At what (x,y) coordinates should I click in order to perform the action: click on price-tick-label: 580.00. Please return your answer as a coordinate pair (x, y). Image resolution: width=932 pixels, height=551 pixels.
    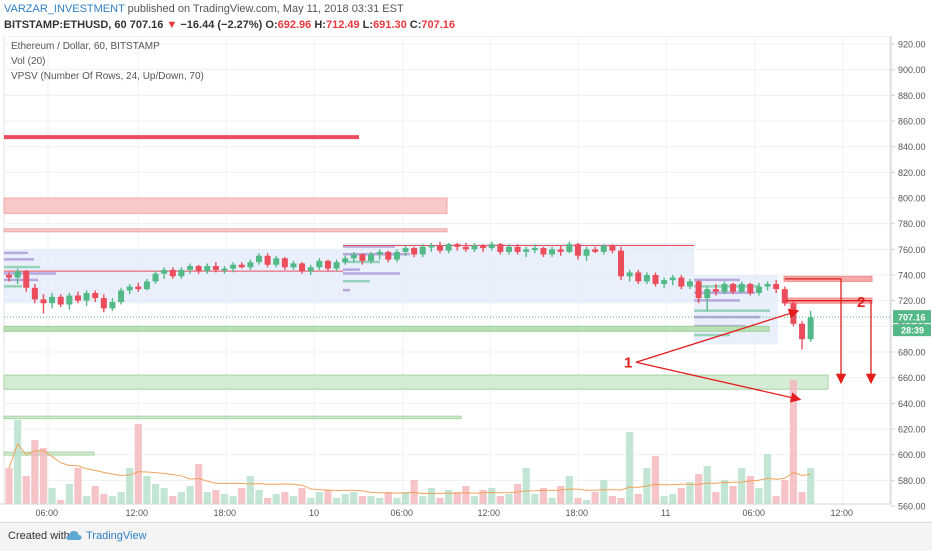
    Looking at the image, I should click on (912, 481).